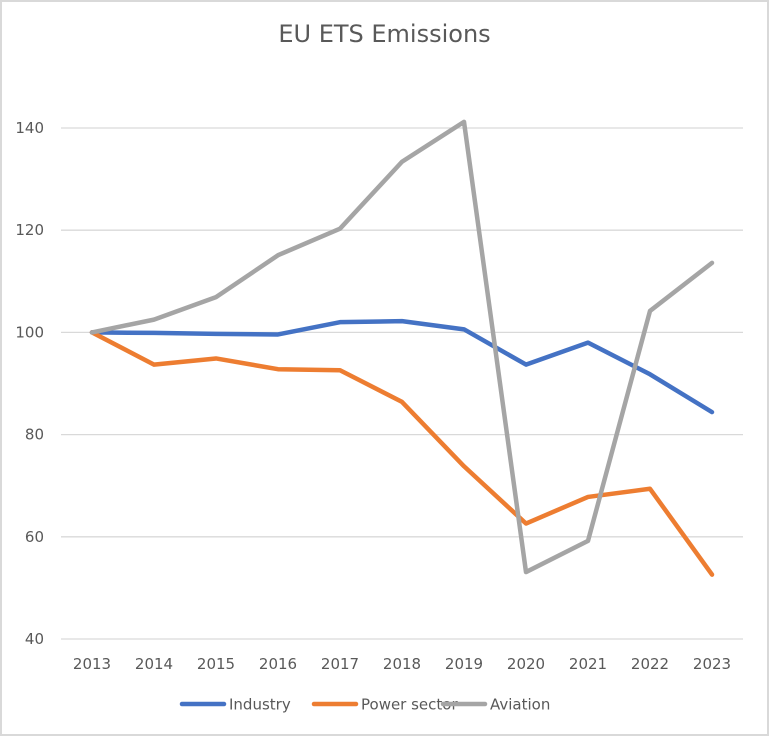 Image resolution: width=769 pixels, height=736 pixels. Describe the element at coordinates (92, 664) in the screenshot. I see `x-tick-label: 2013` at that location.